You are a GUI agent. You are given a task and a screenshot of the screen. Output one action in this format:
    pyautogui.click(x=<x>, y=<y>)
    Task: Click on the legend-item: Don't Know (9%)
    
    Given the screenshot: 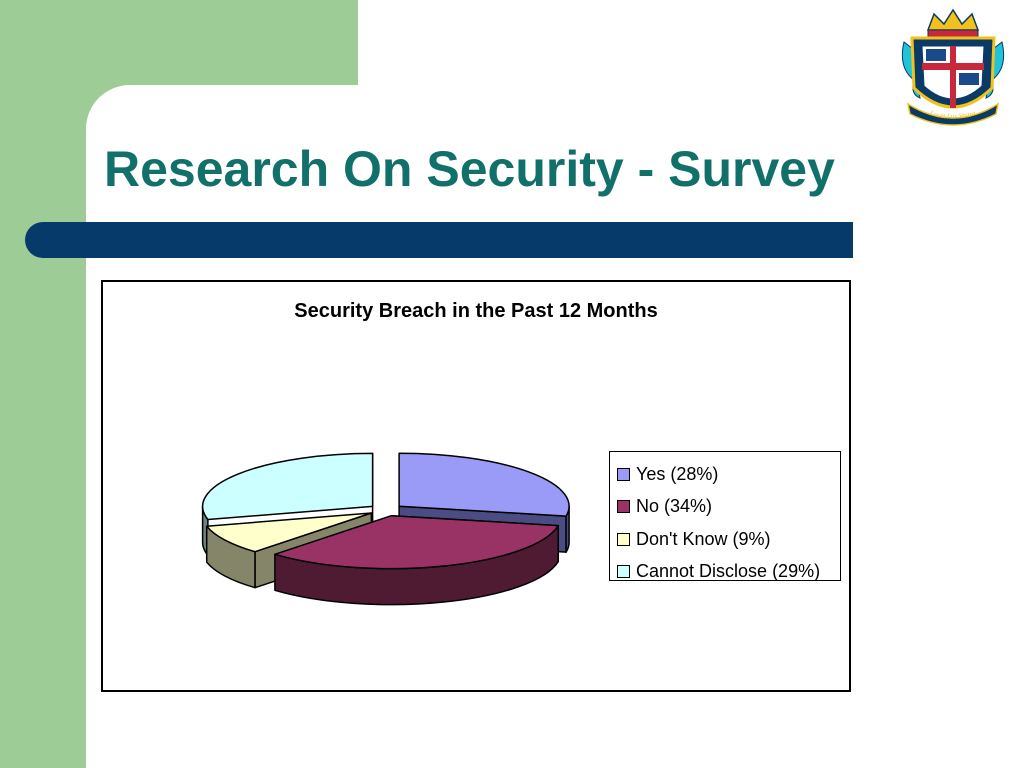 What is the action you would take?
    pyautogui.click(x=728, y=539)
    